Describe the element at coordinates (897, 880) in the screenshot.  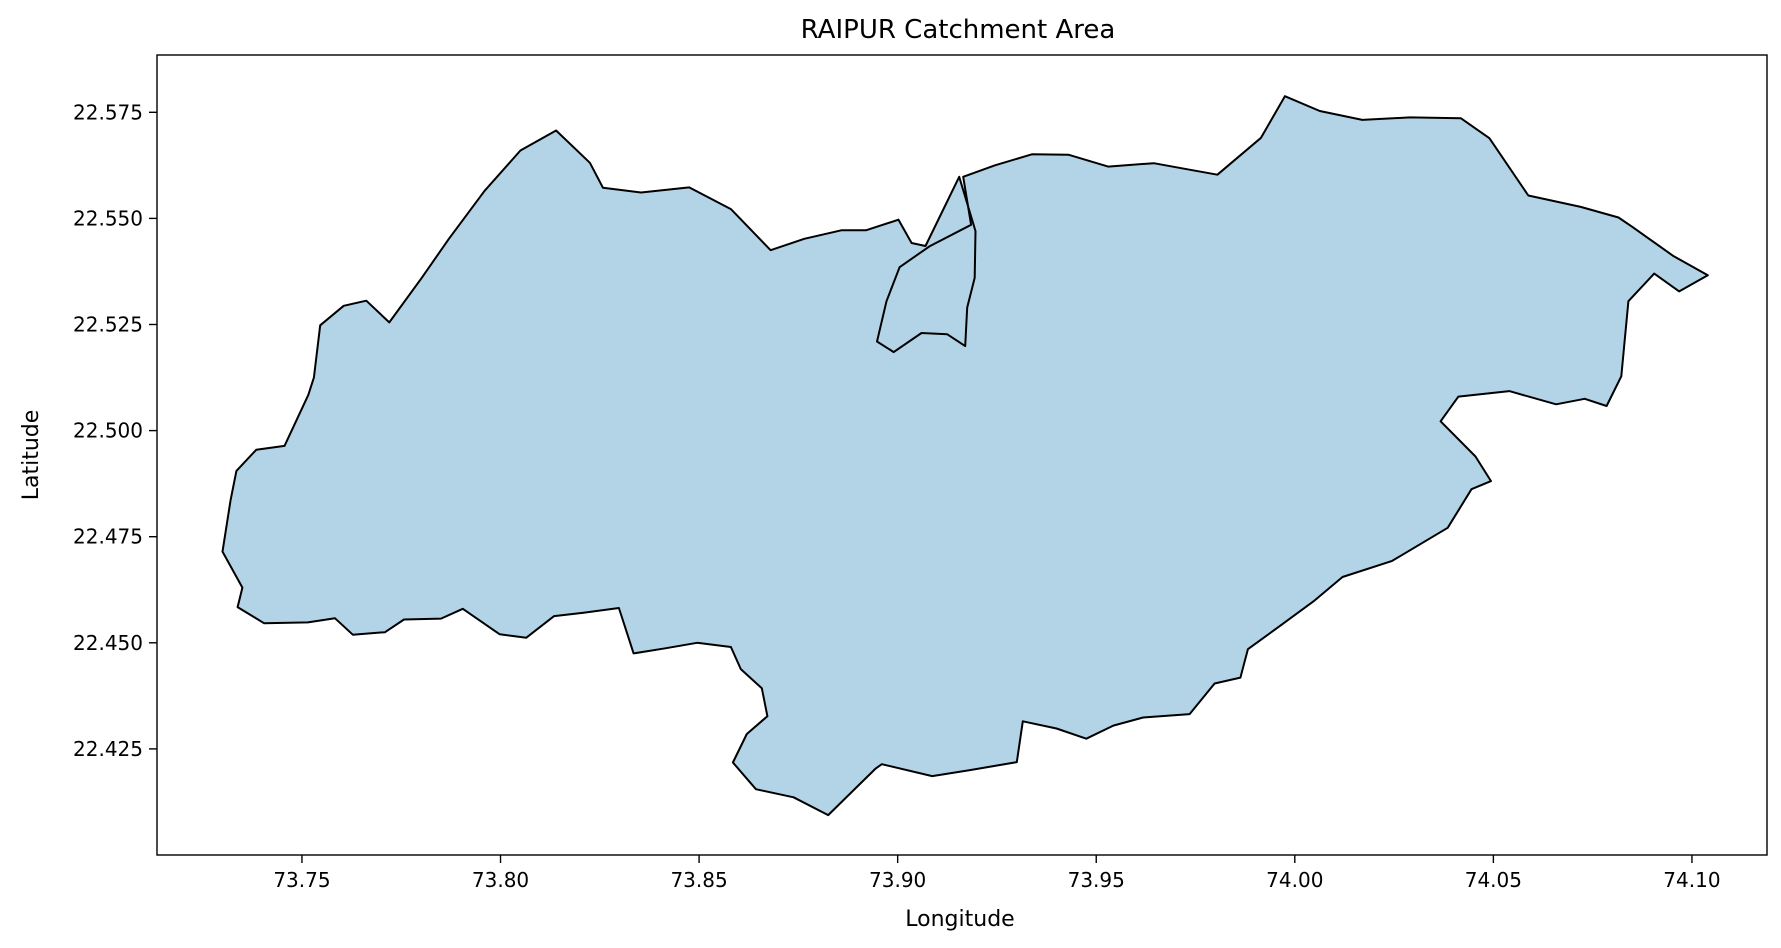
I see `x-tick-label: 73.90` at that location.